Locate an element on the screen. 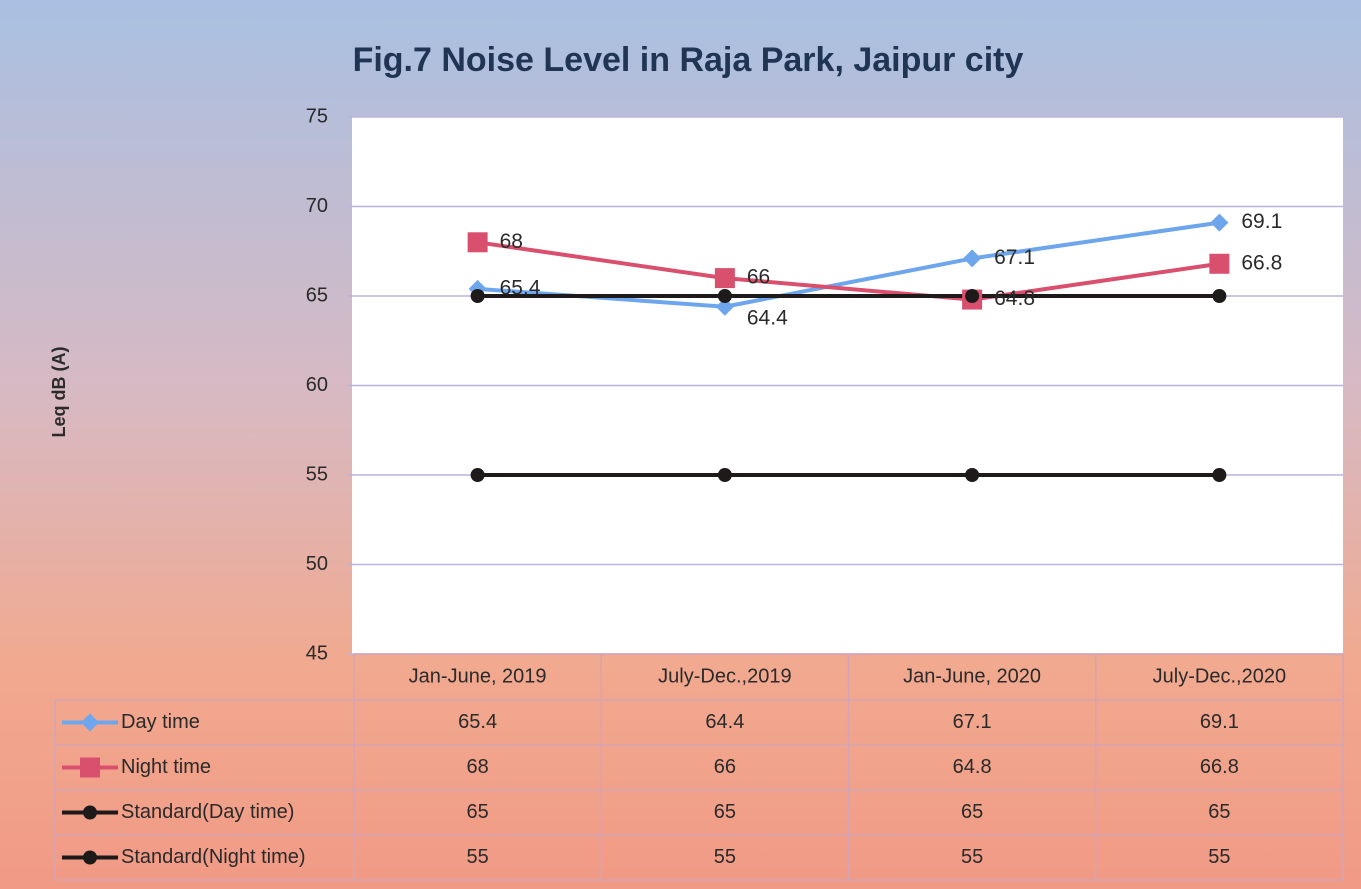  y-tick-label: 65 is located at coordinates (317, 295).